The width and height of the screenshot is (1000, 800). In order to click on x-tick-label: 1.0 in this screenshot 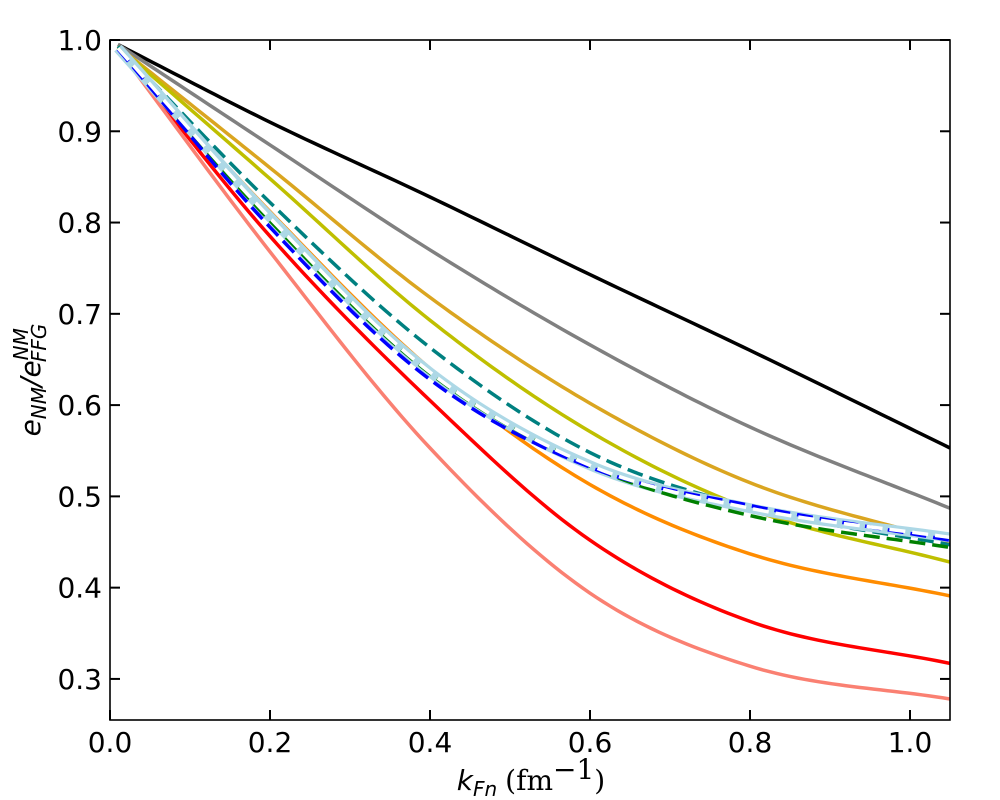, I will do `click(910, 742)`.